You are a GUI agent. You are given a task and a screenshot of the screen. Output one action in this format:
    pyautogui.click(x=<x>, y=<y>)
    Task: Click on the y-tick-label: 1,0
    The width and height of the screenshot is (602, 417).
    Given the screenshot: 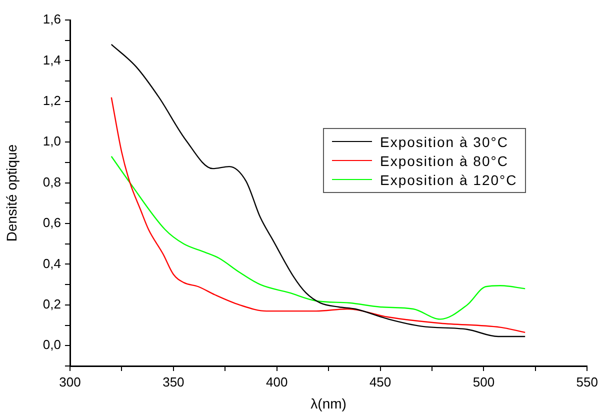 What is the action you would take?
    pyautogui.click(x=51, y=141)
    